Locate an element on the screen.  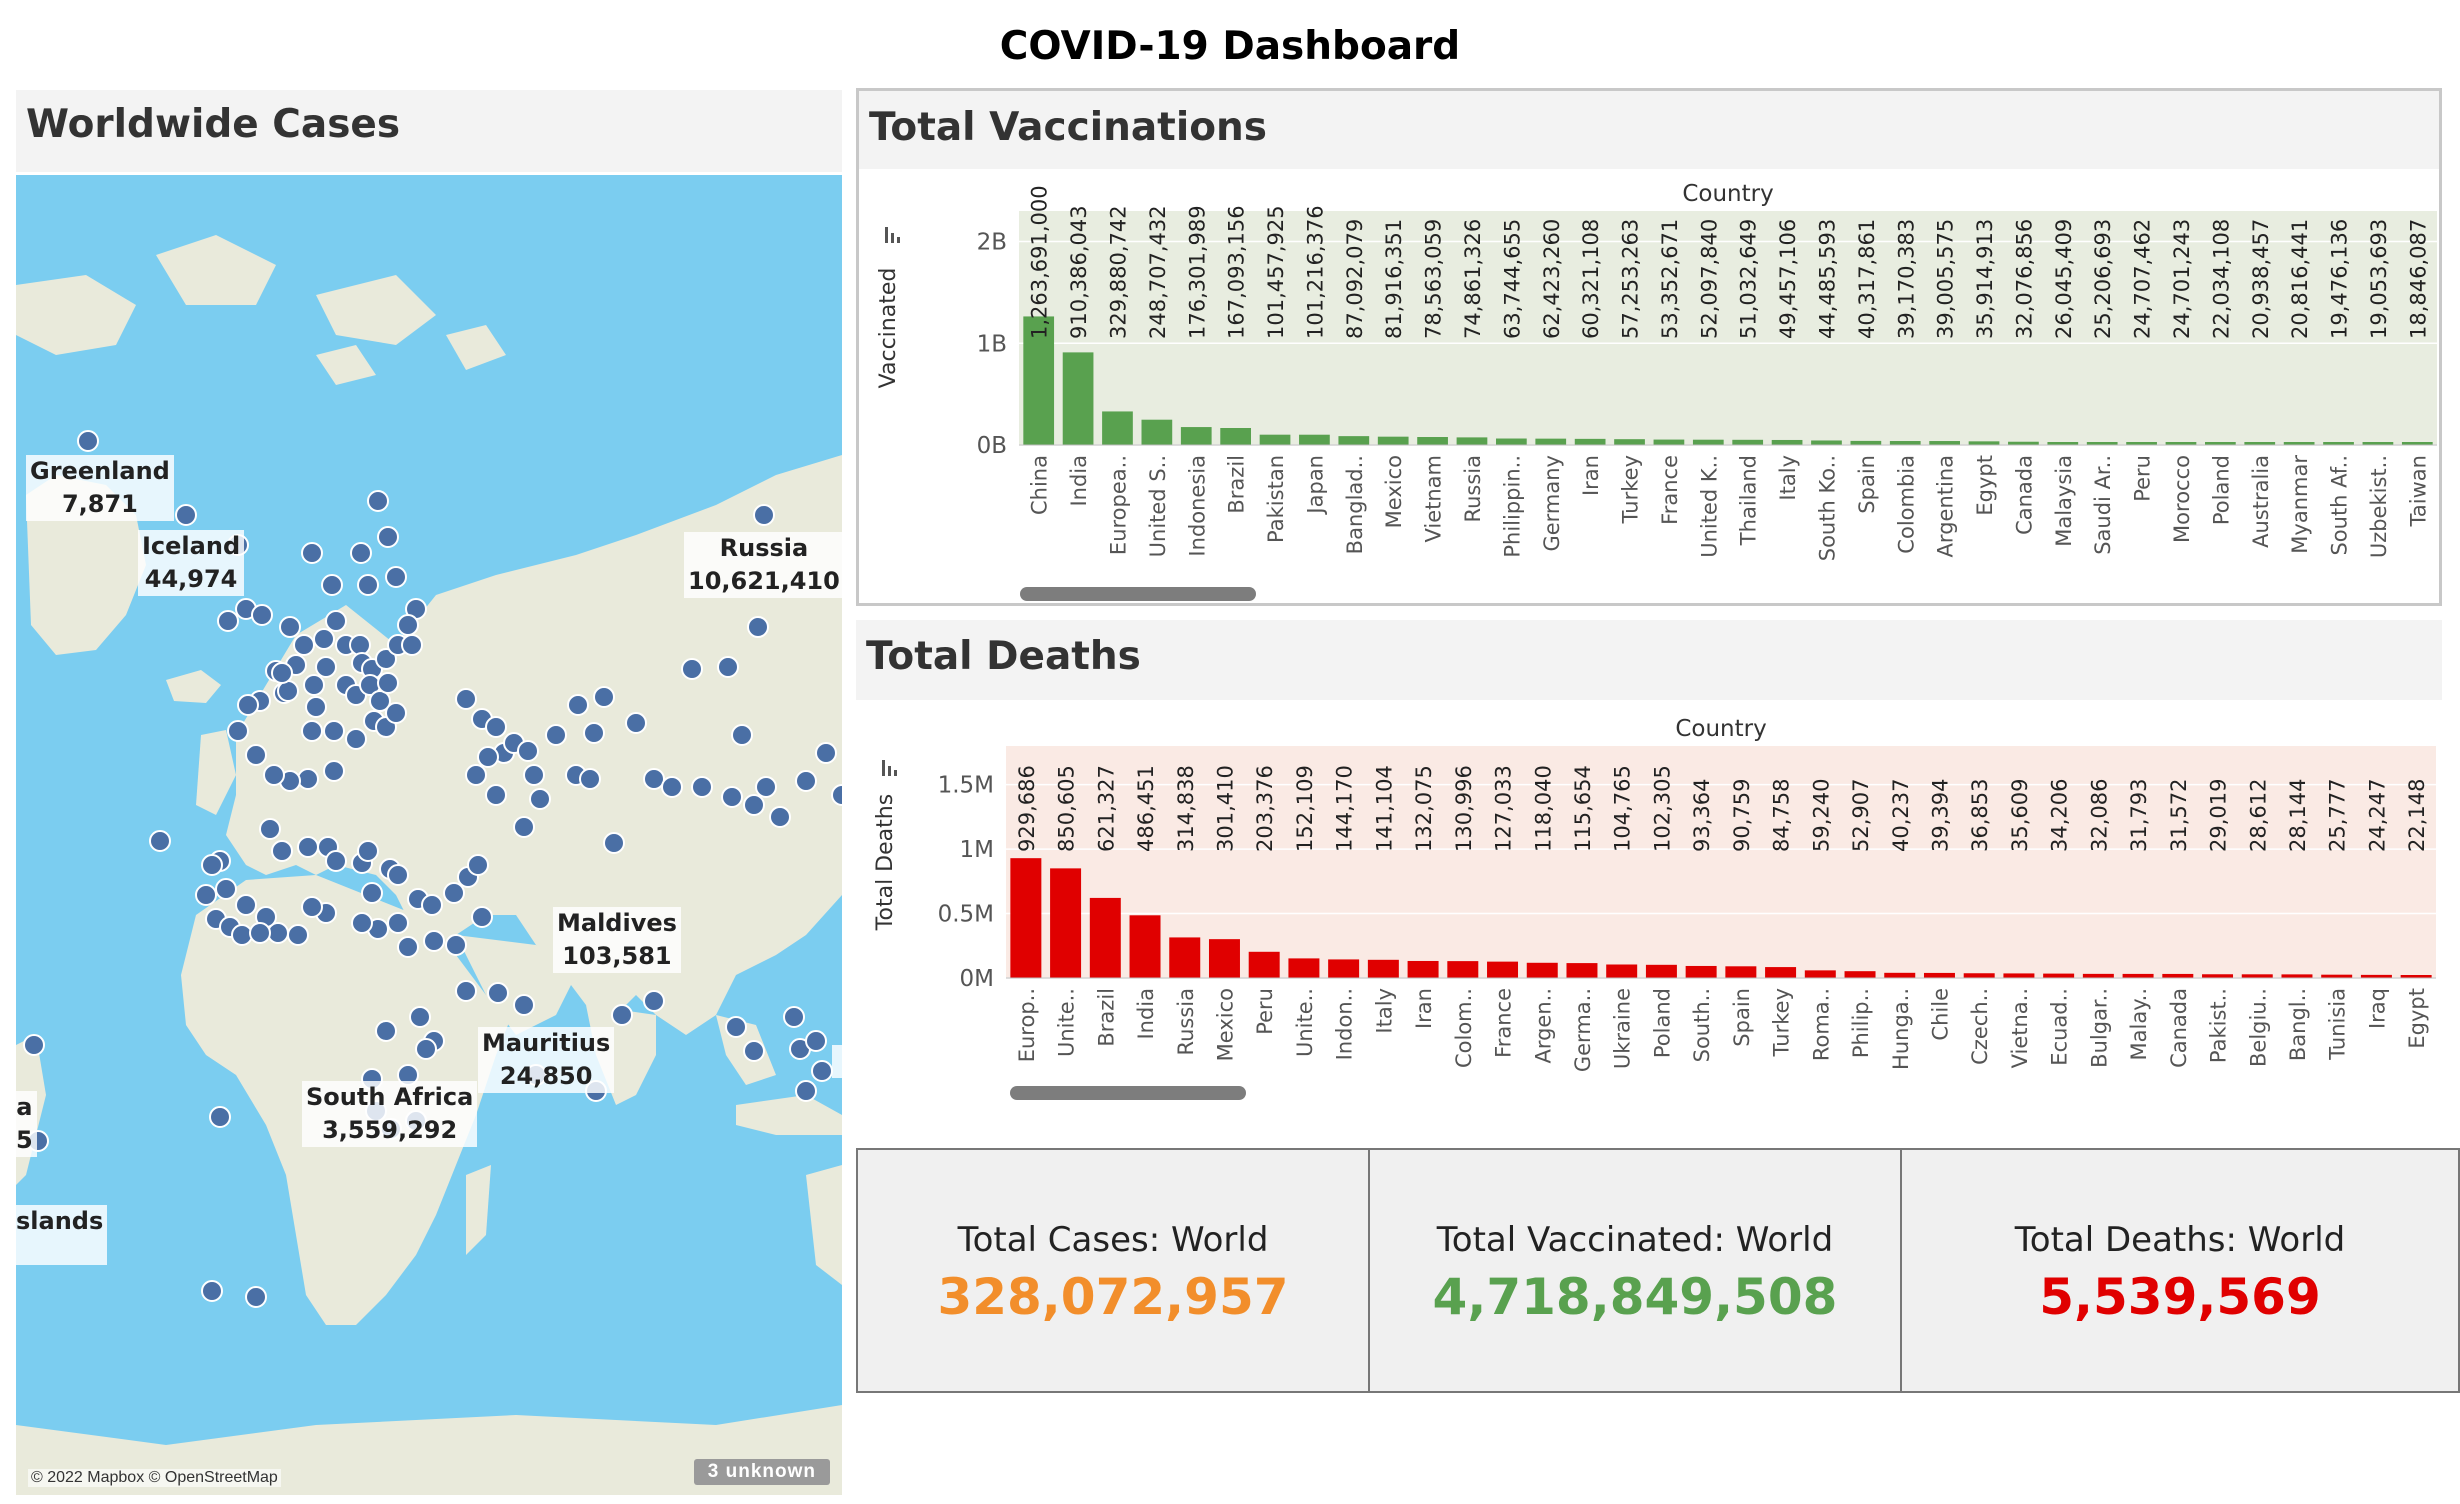
category-label: Taiwan is located at coordinates (2418, 491).